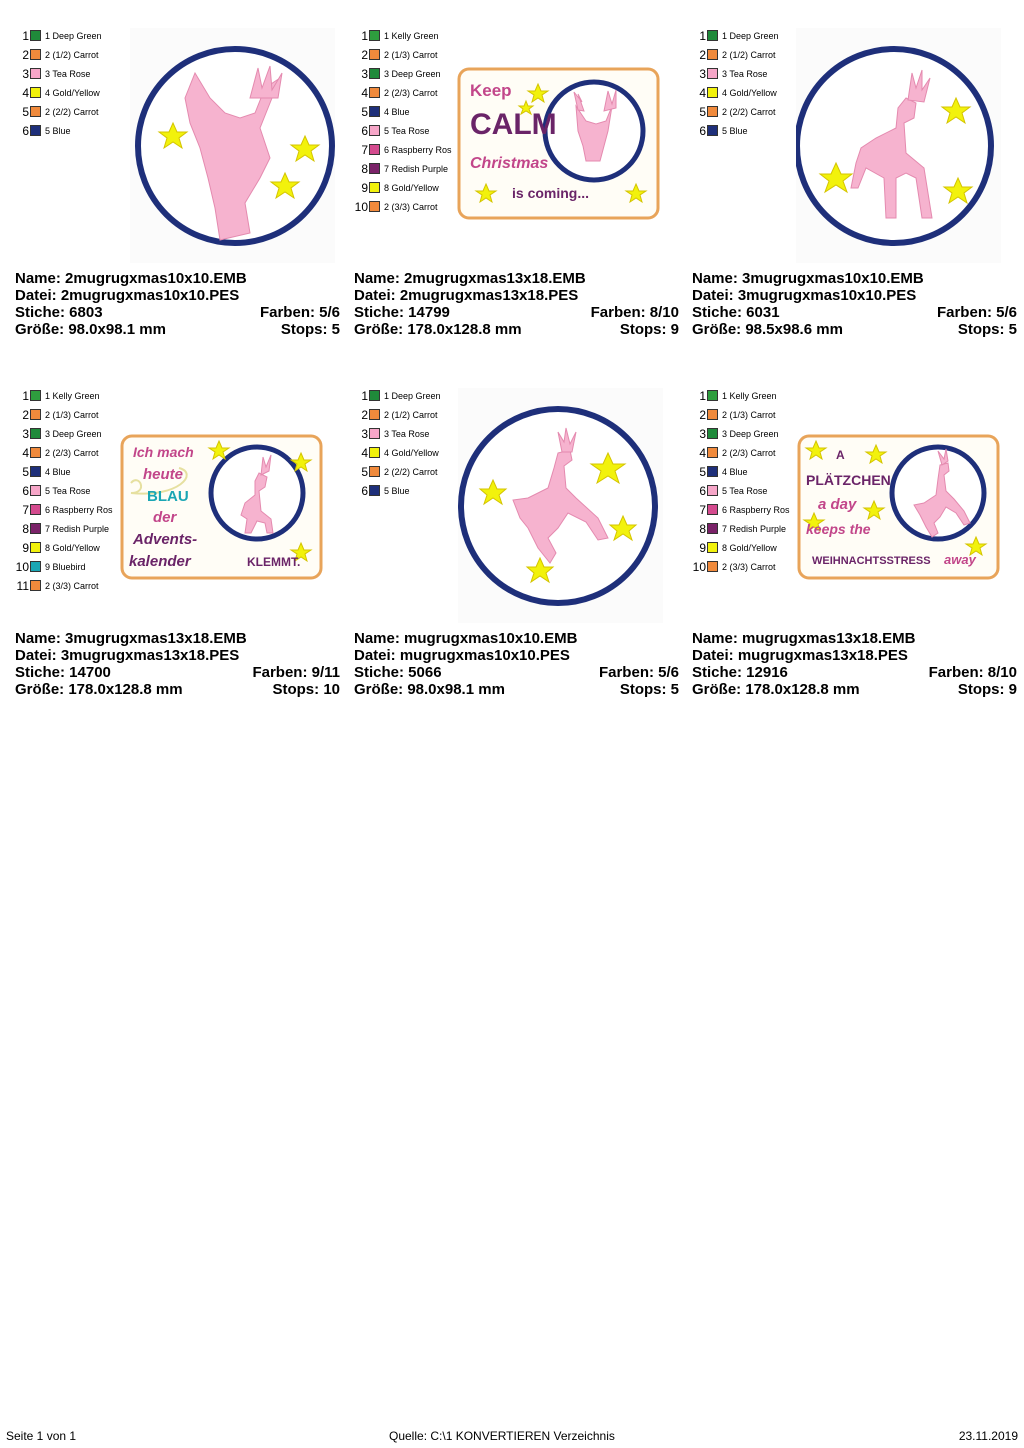 The height and width of the screenshot is (1448, 1024). Describe the element at coordinates (466, 295) in the screenshot. I see `design-file: Datei: 2mugrugxmas13x18.PES` at that location.